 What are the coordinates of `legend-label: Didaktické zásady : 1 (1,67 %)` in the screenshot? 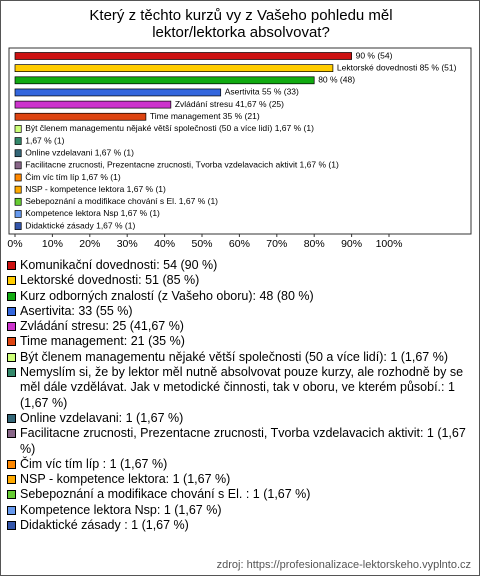 It's located at (104, 525).